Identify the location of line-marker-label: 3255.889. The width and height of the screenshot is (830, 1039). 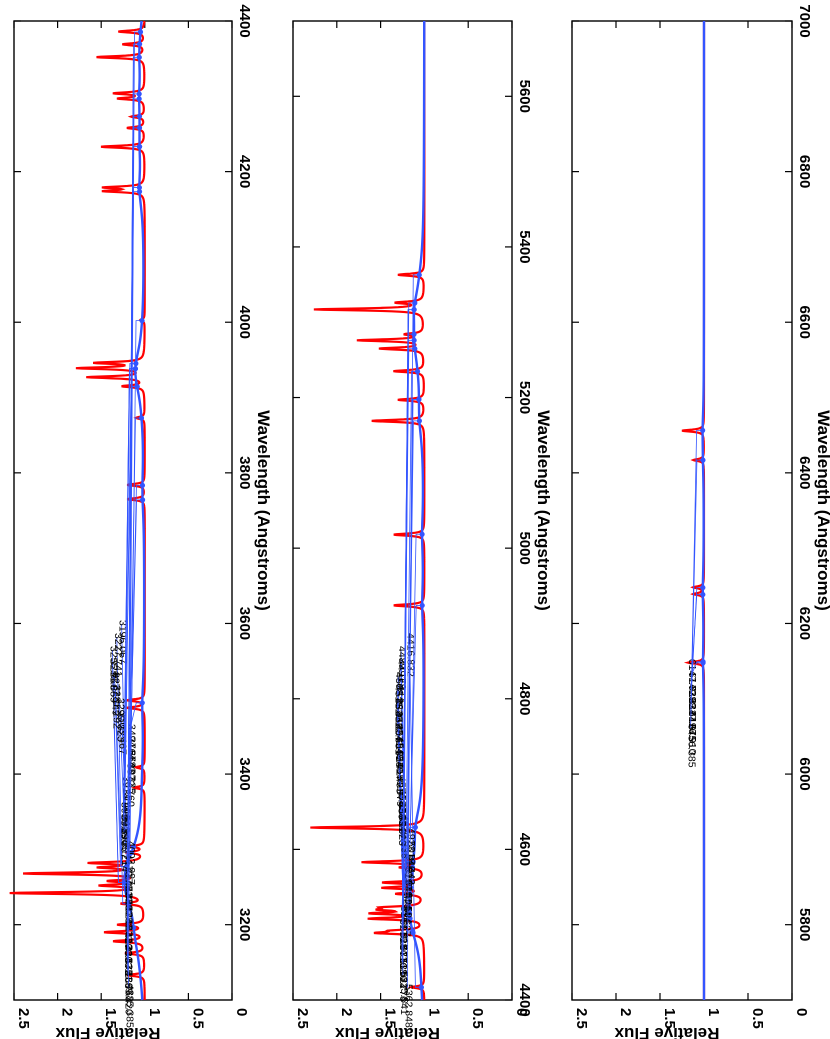
(113, 681).